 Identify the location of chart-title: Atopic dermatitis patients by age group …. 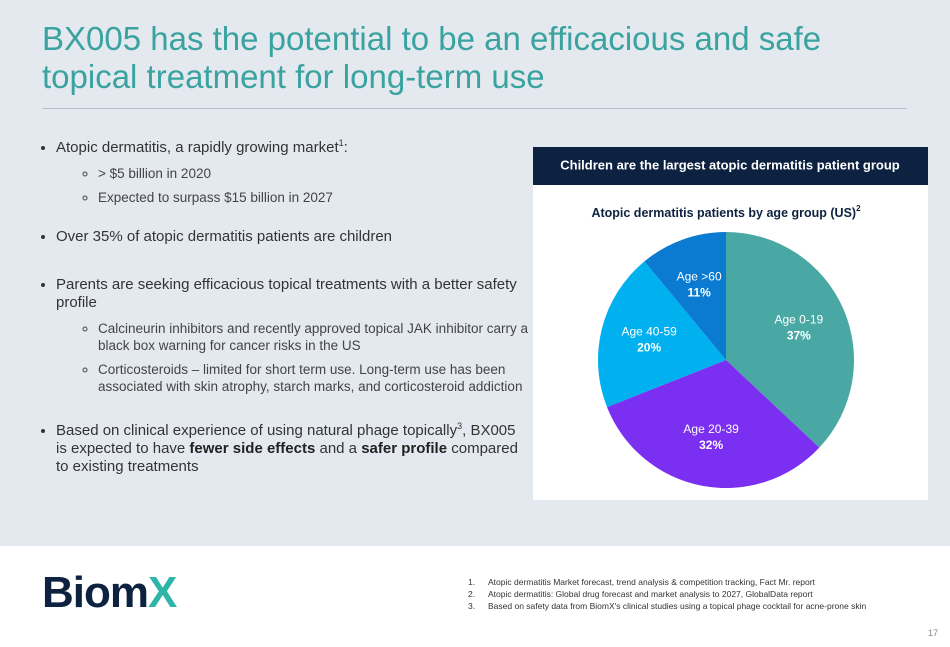
(726, 212).